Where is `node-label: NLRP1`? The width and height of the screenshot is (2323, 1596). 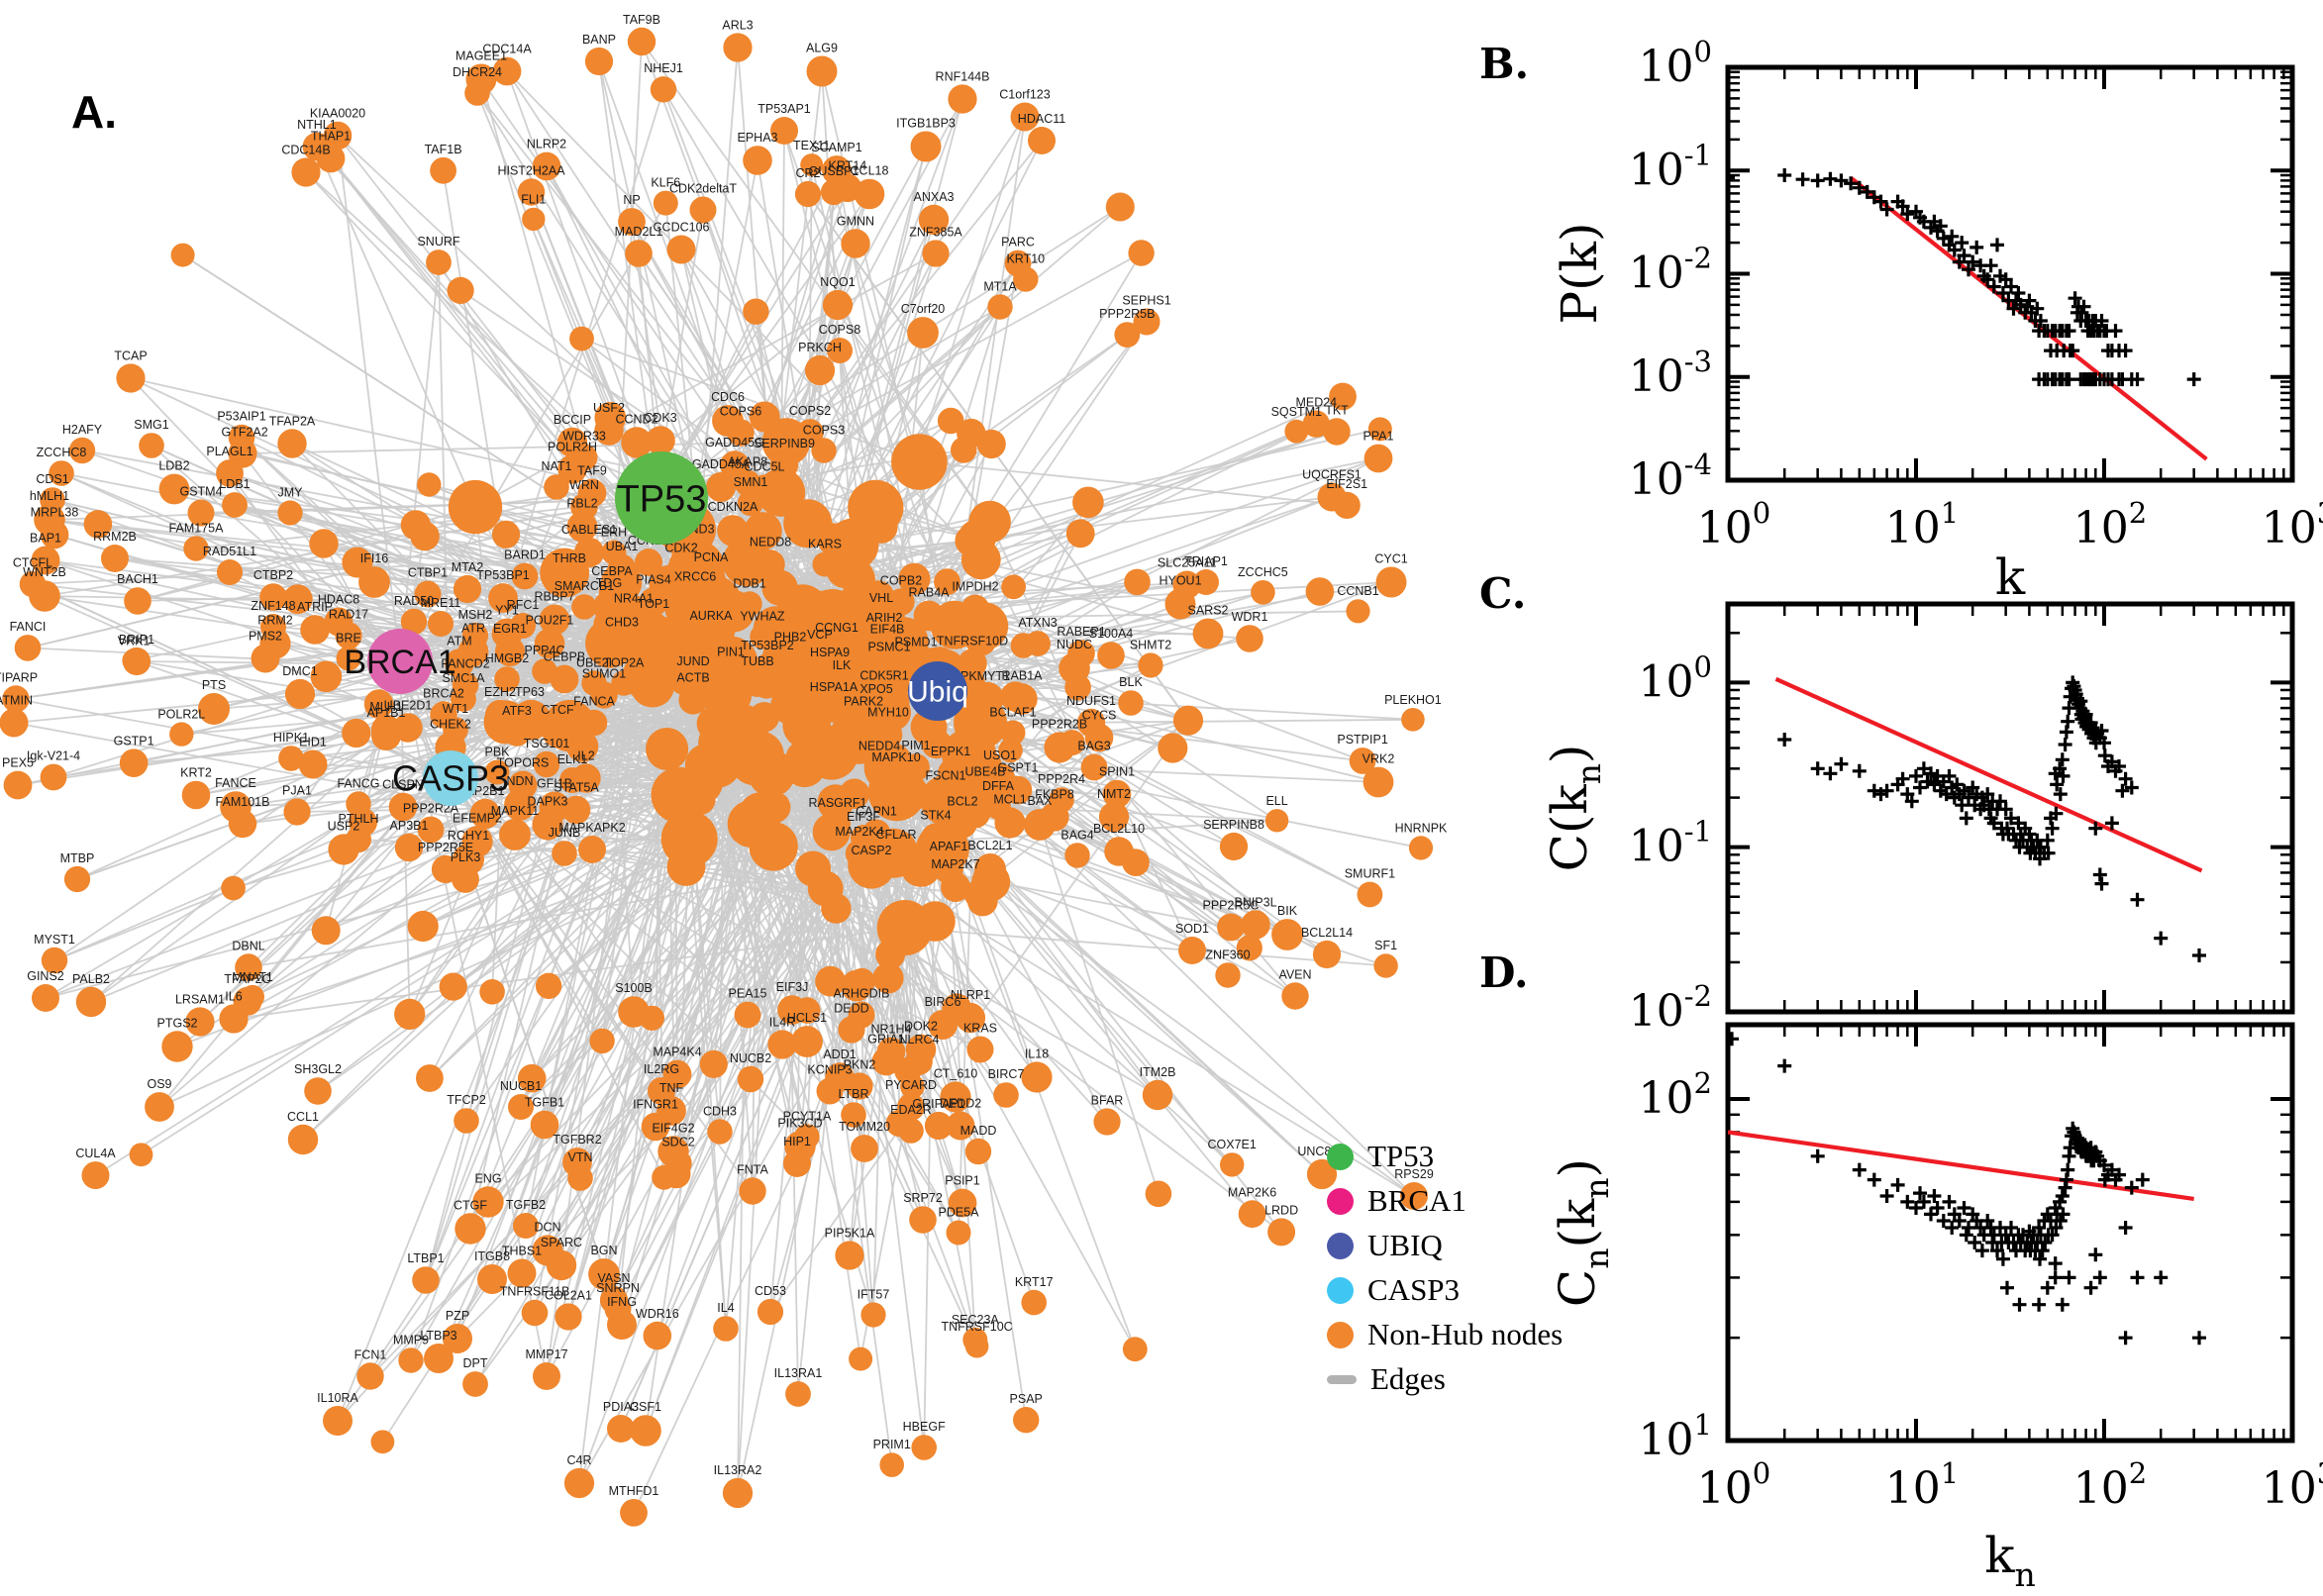 node-label: NLRP1 is located at coordinates (970, 995).